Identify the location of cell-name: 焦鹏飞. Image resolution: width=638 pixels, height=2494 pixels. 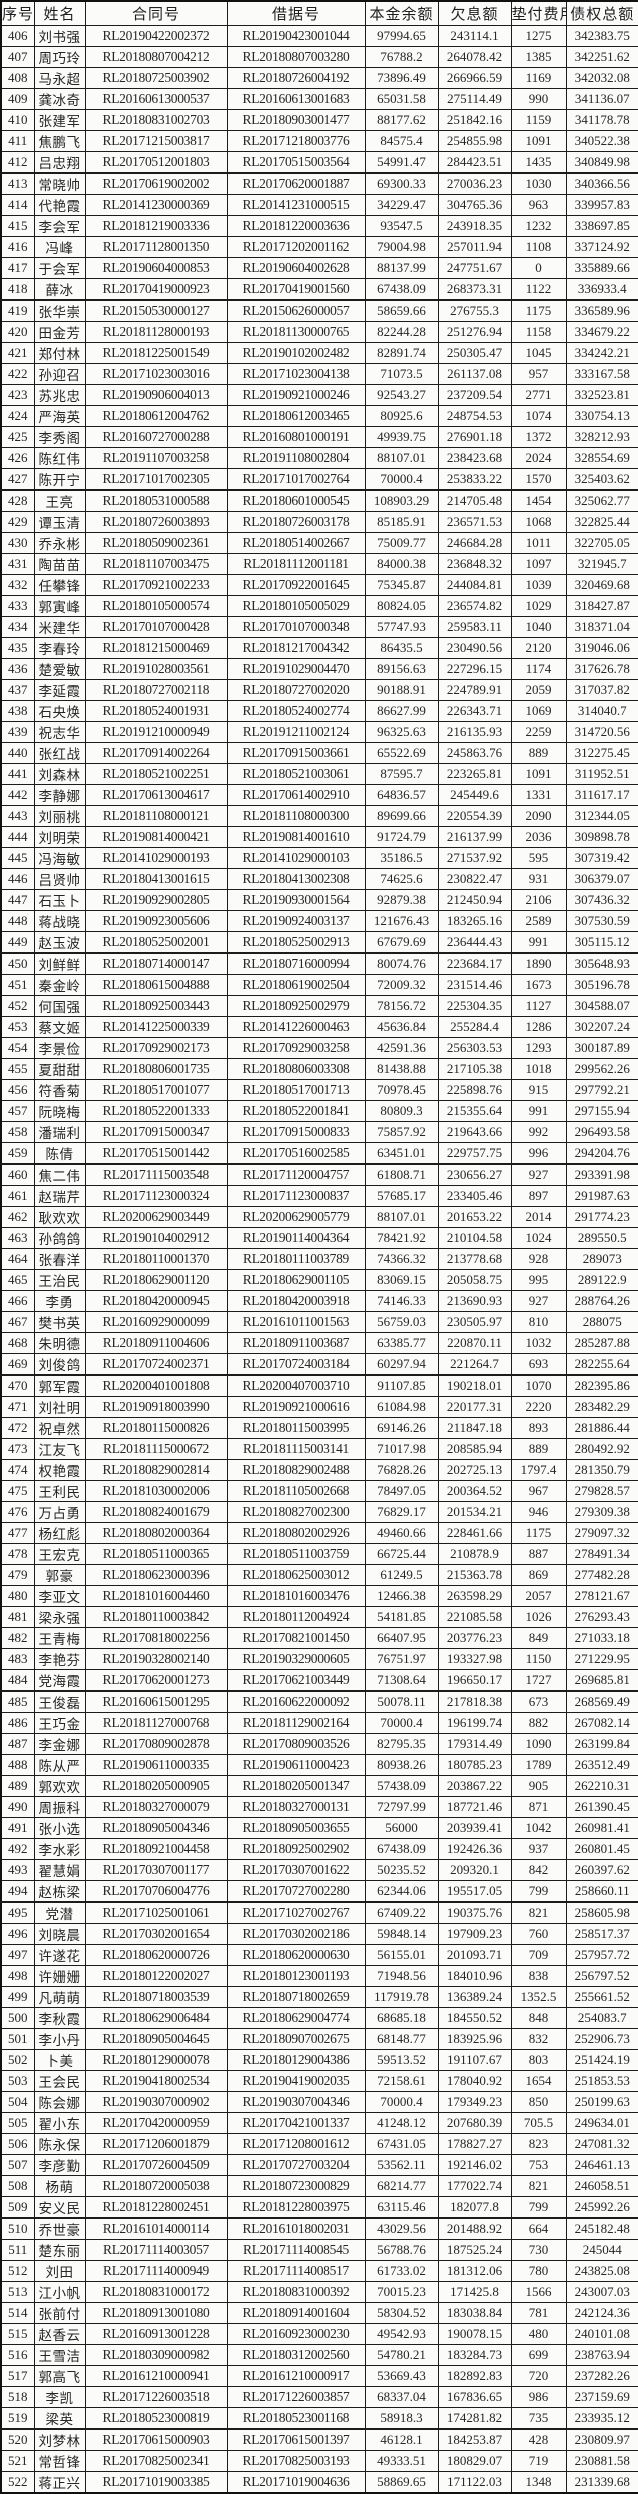
(59, 141).